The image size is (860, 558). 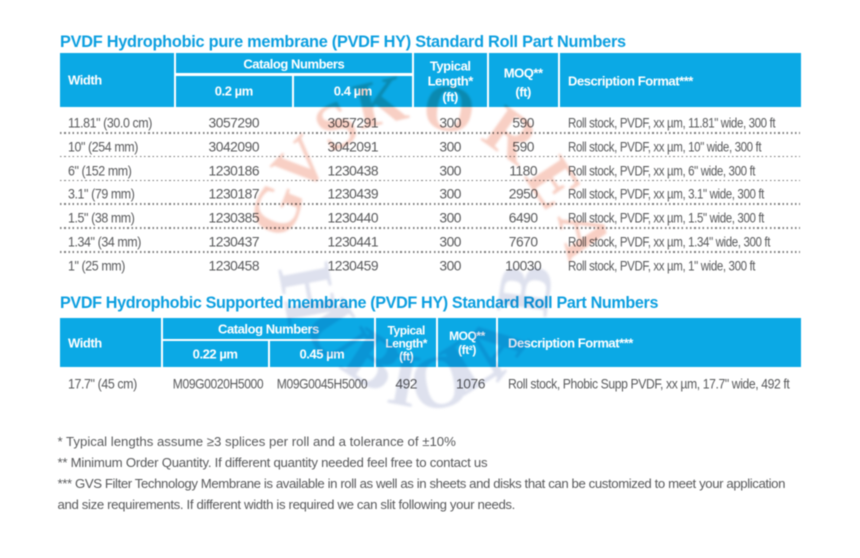 I want to click on svg-text: A, so click(x=584, y=234).